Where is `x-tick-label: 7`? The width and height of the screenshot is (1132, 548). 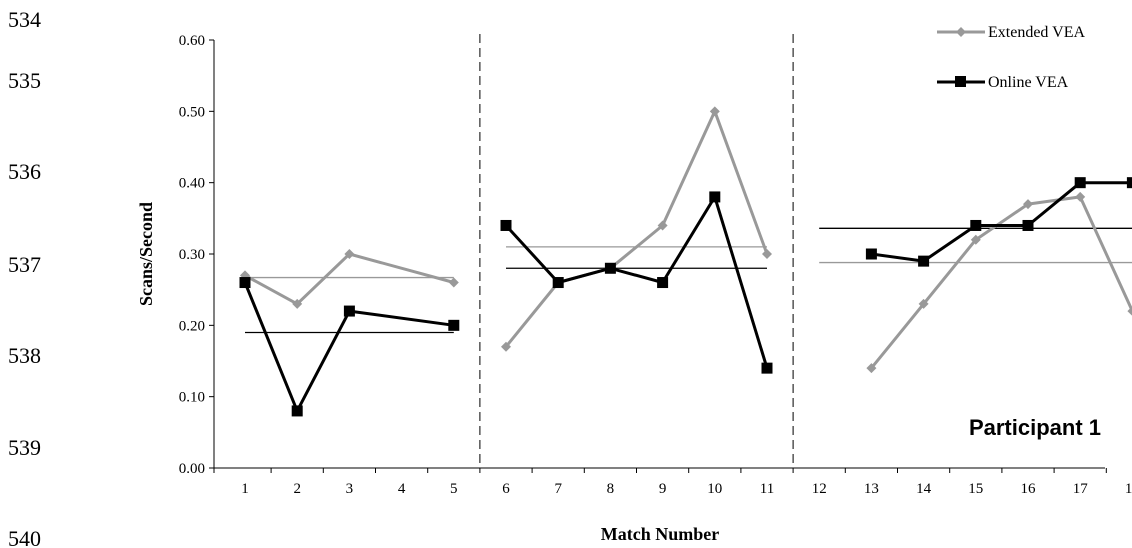 x-tick-label: 7 is located at coordinates (558, 489).